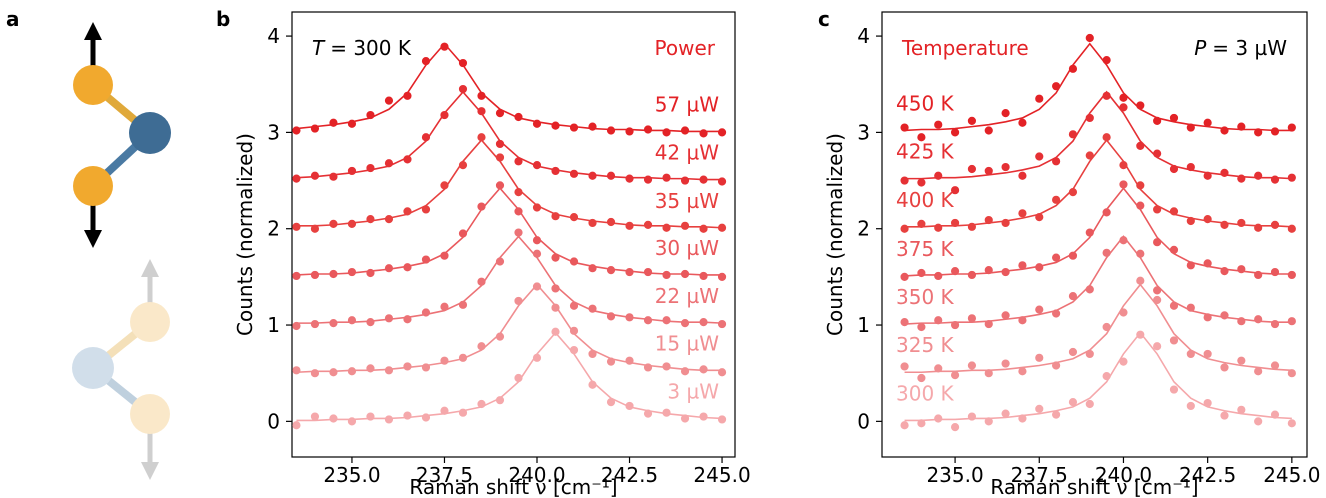  What do you see at coordinates (687, 153) in the screenshot?
I see `series-label: 42 µW` at bounding box center [687, 153].